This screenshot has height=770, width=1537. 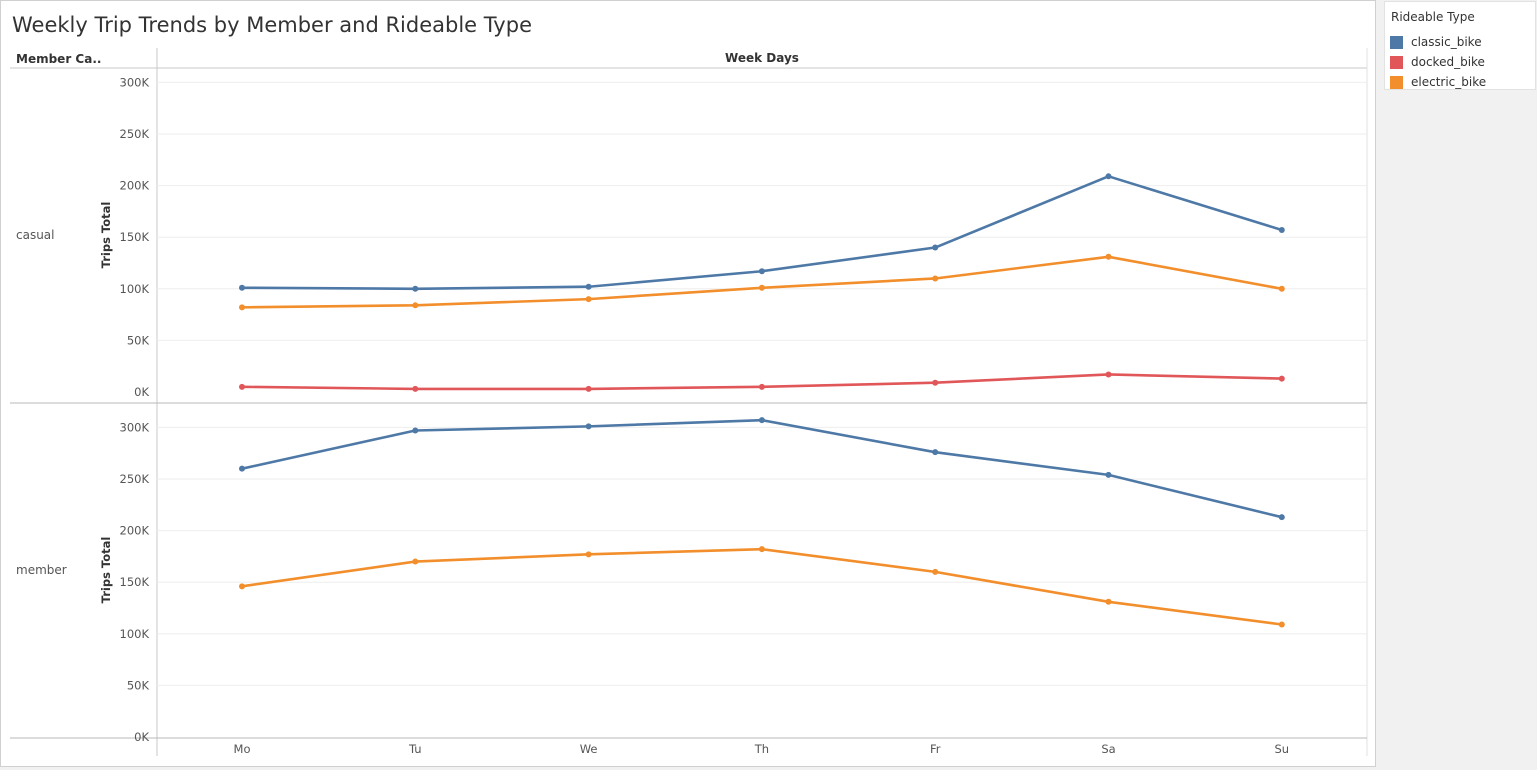 What do you see at coordinates (1396, 62) in the screenshot?
I see `legend-swatch-docked-bike` at bounding box center [1396, 62].